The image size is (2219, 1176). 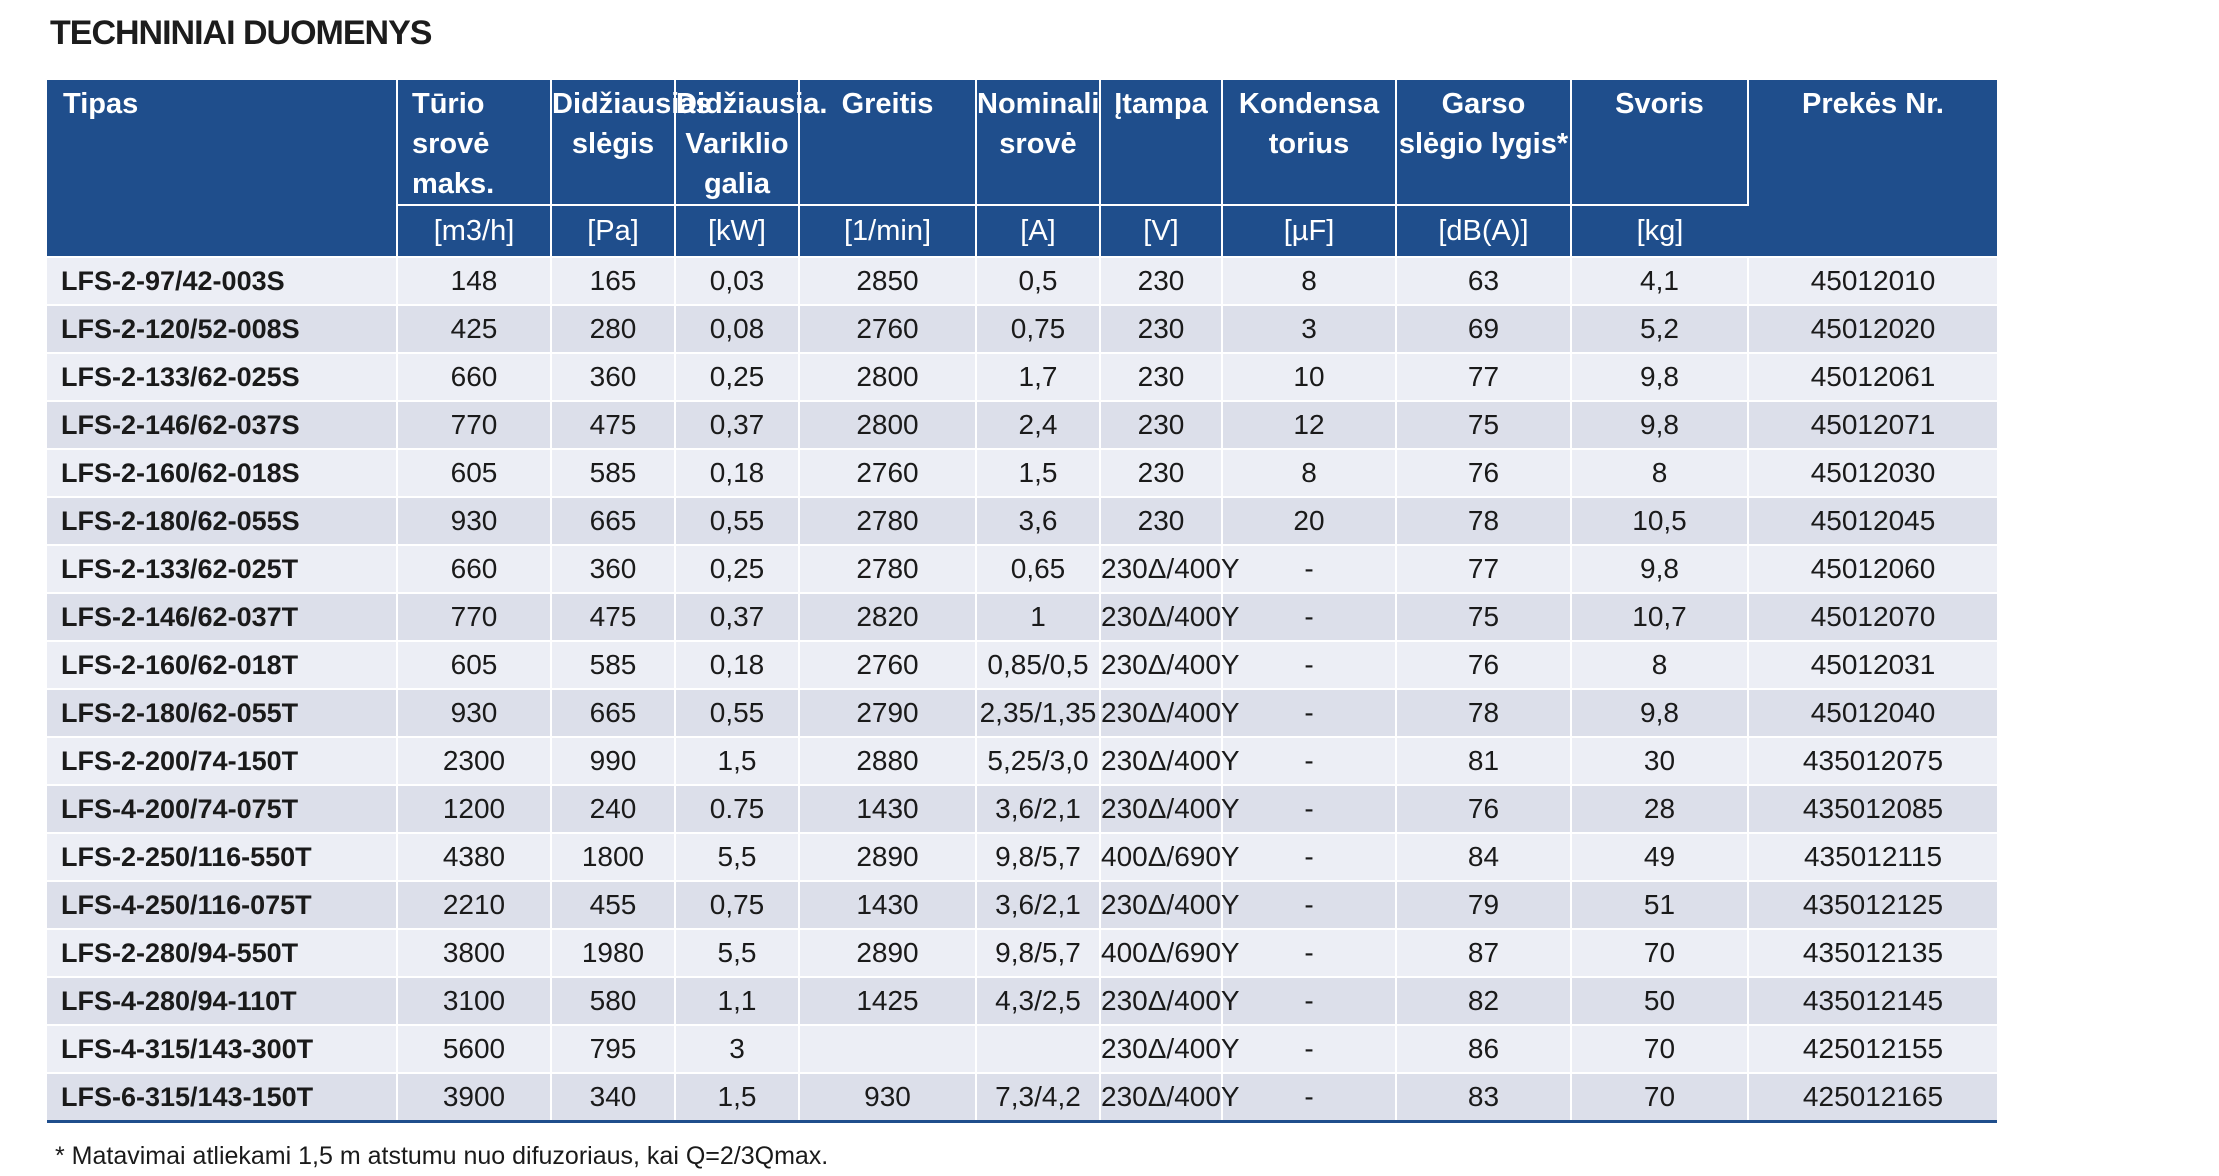 I want to click on table-cell: 2890, so click(x=888, y=952).